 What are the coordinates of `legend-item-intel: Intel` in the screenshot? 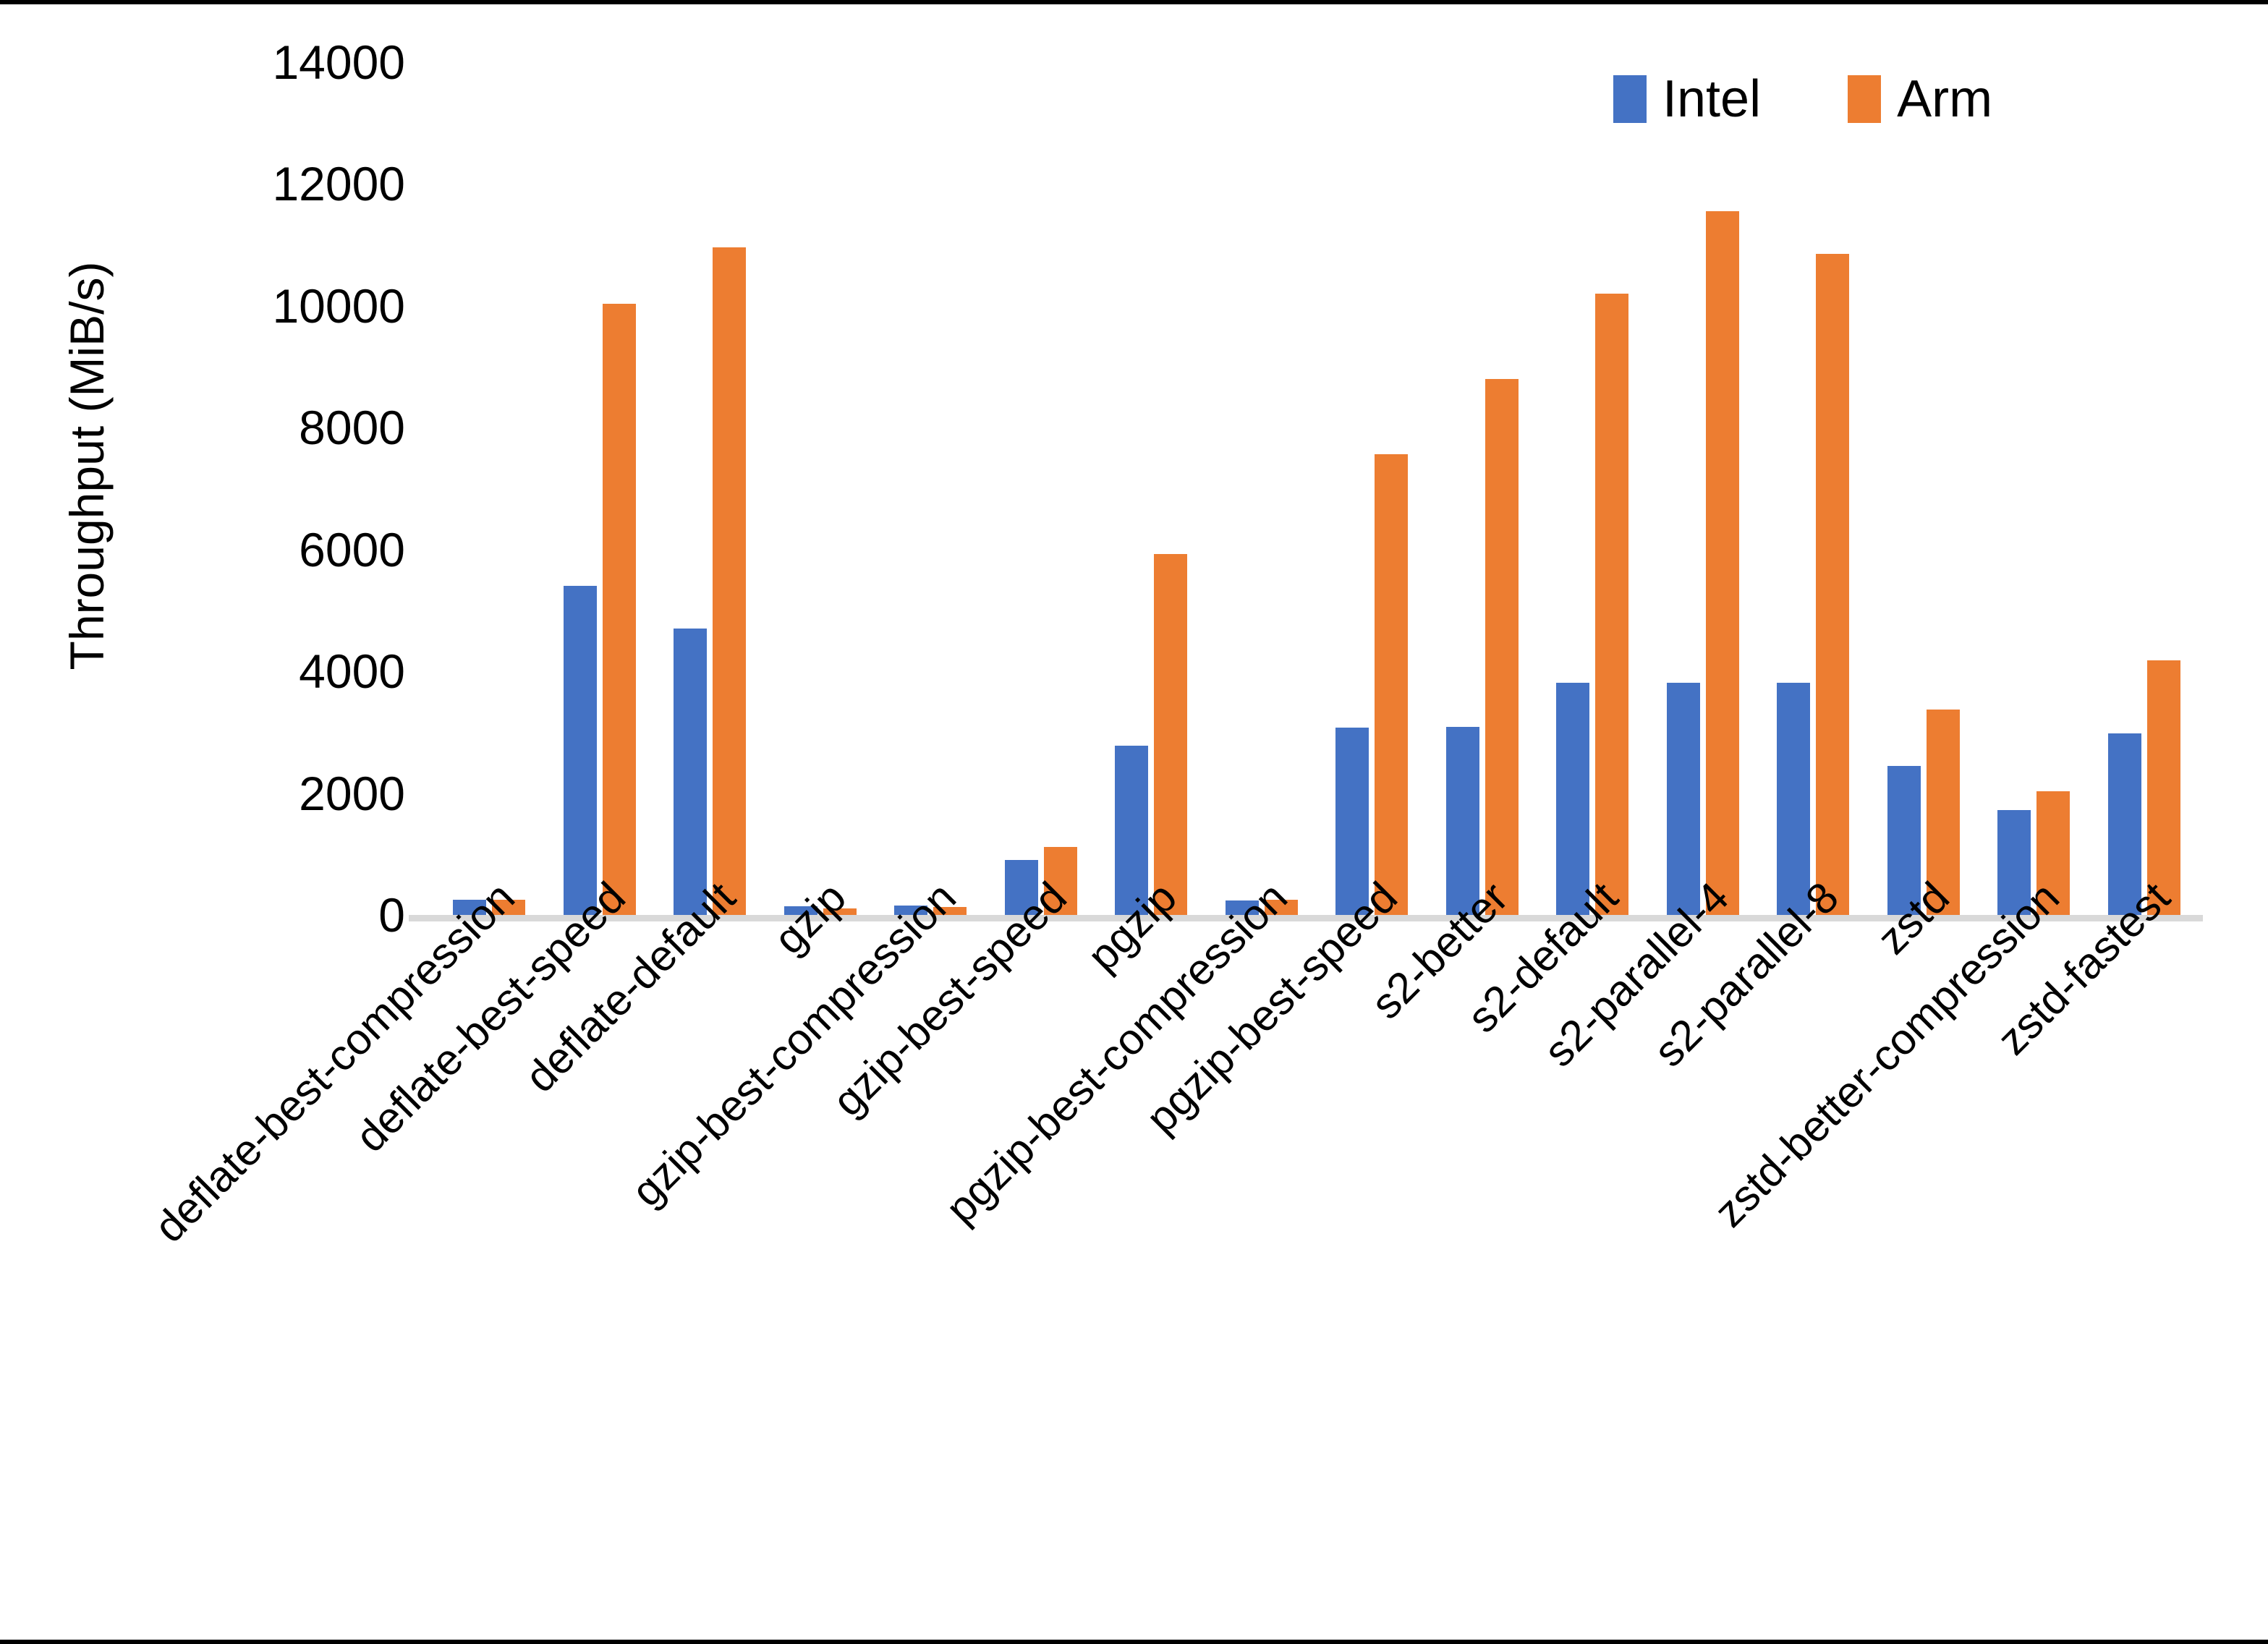 It's located at (1687, 99).